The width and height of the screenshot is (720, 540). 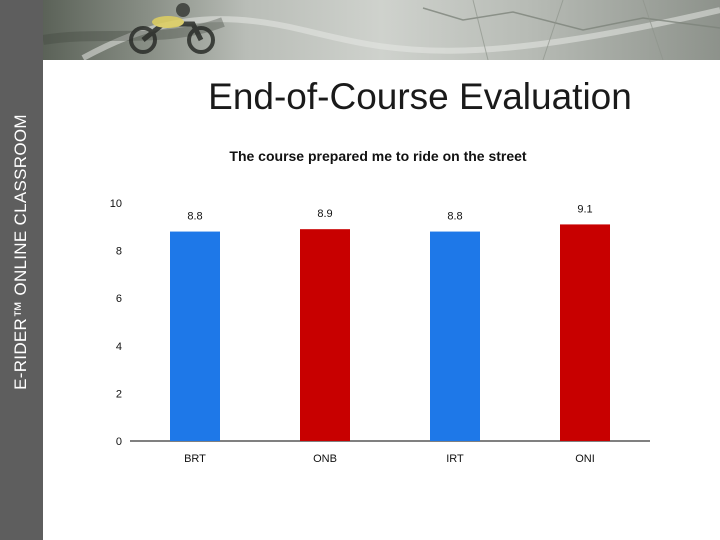 What do you see at coordinates (21, 270) in the screenshot?
I see `sidebar-strip: E-RIDER™ ONLINE CLASSROOM` at bounding box center [21, 270].